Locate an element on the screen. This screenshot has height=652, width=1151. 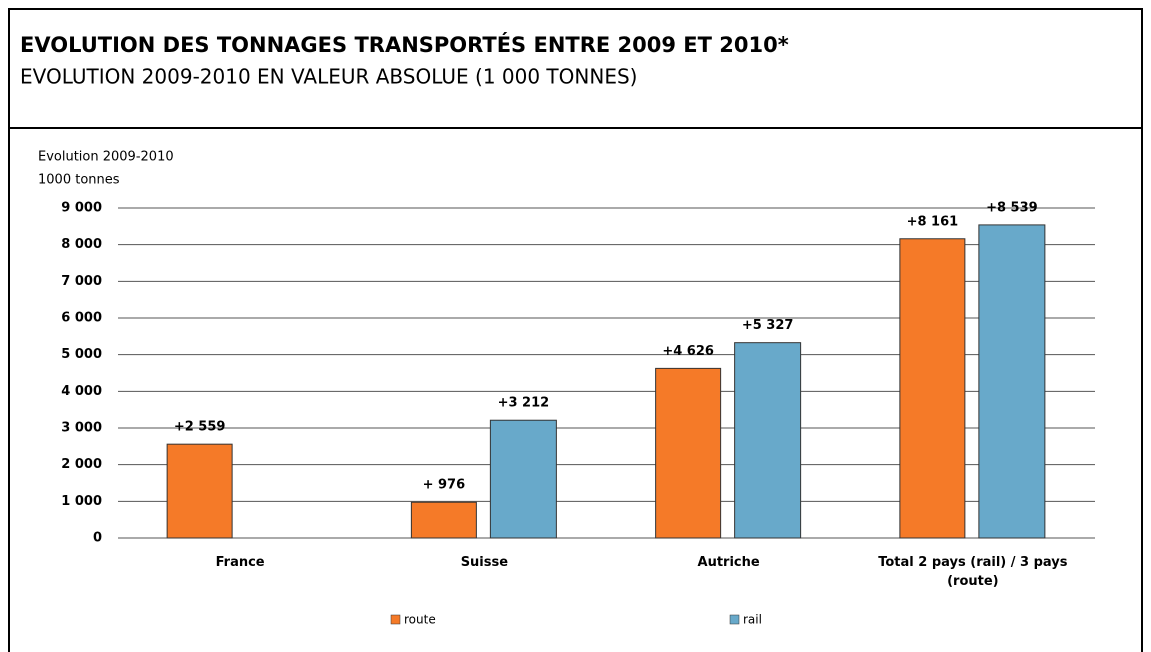
y-tick-label: 8 000 is located at coordinates (81, 244).